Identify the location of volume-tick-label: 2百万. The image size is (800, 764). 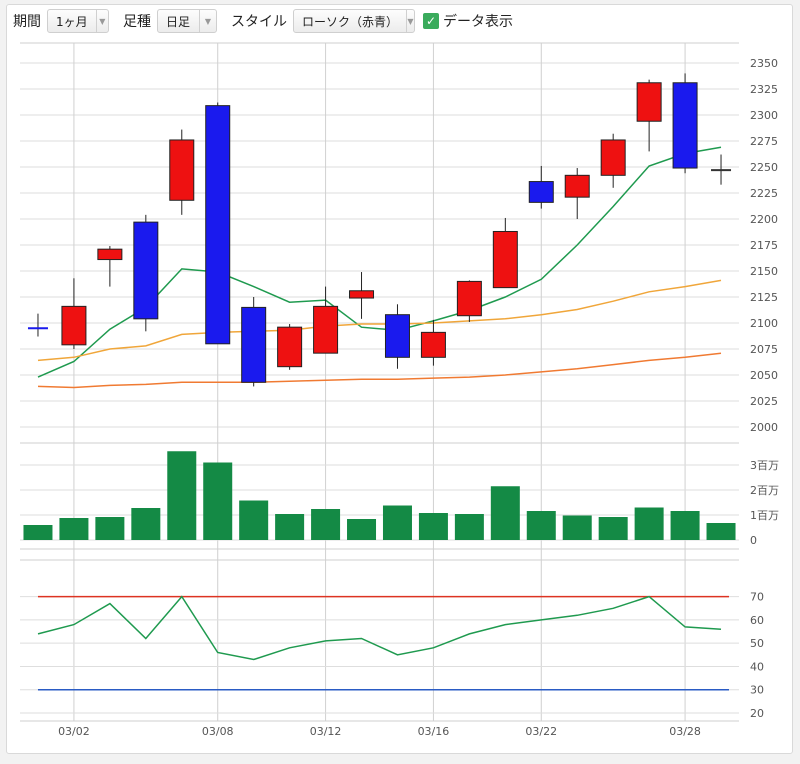
(764, 490).